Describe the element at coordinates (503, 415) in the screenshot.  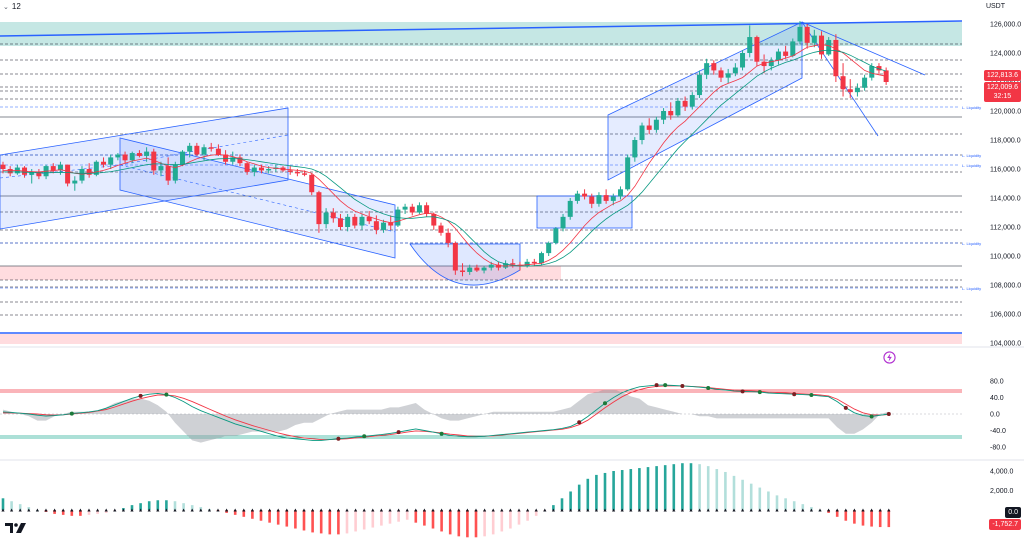
I see `oscillator-pane: 80.0 40.0 0.0 -40.0 -80.0` at that location.